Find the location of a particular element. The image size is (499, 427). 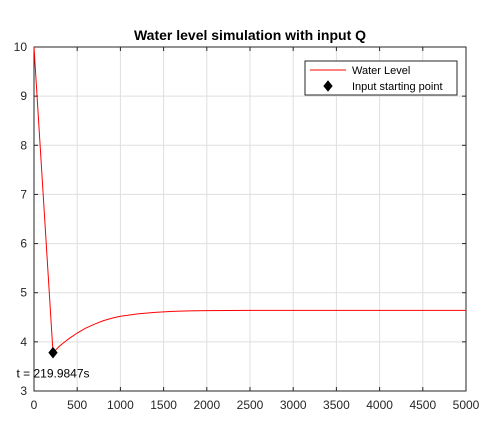

annotation-layer: t = 219.9847s is located at coordinates (52, 374).